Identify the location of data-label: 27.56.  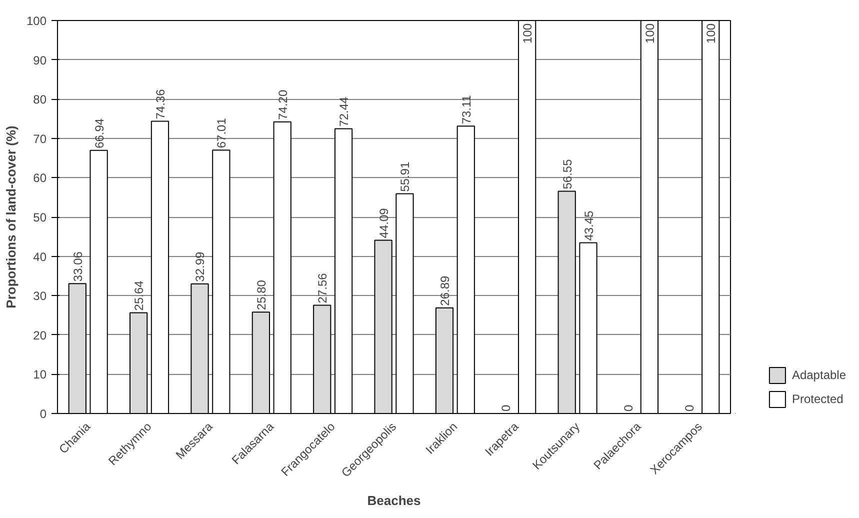
(323, 288).